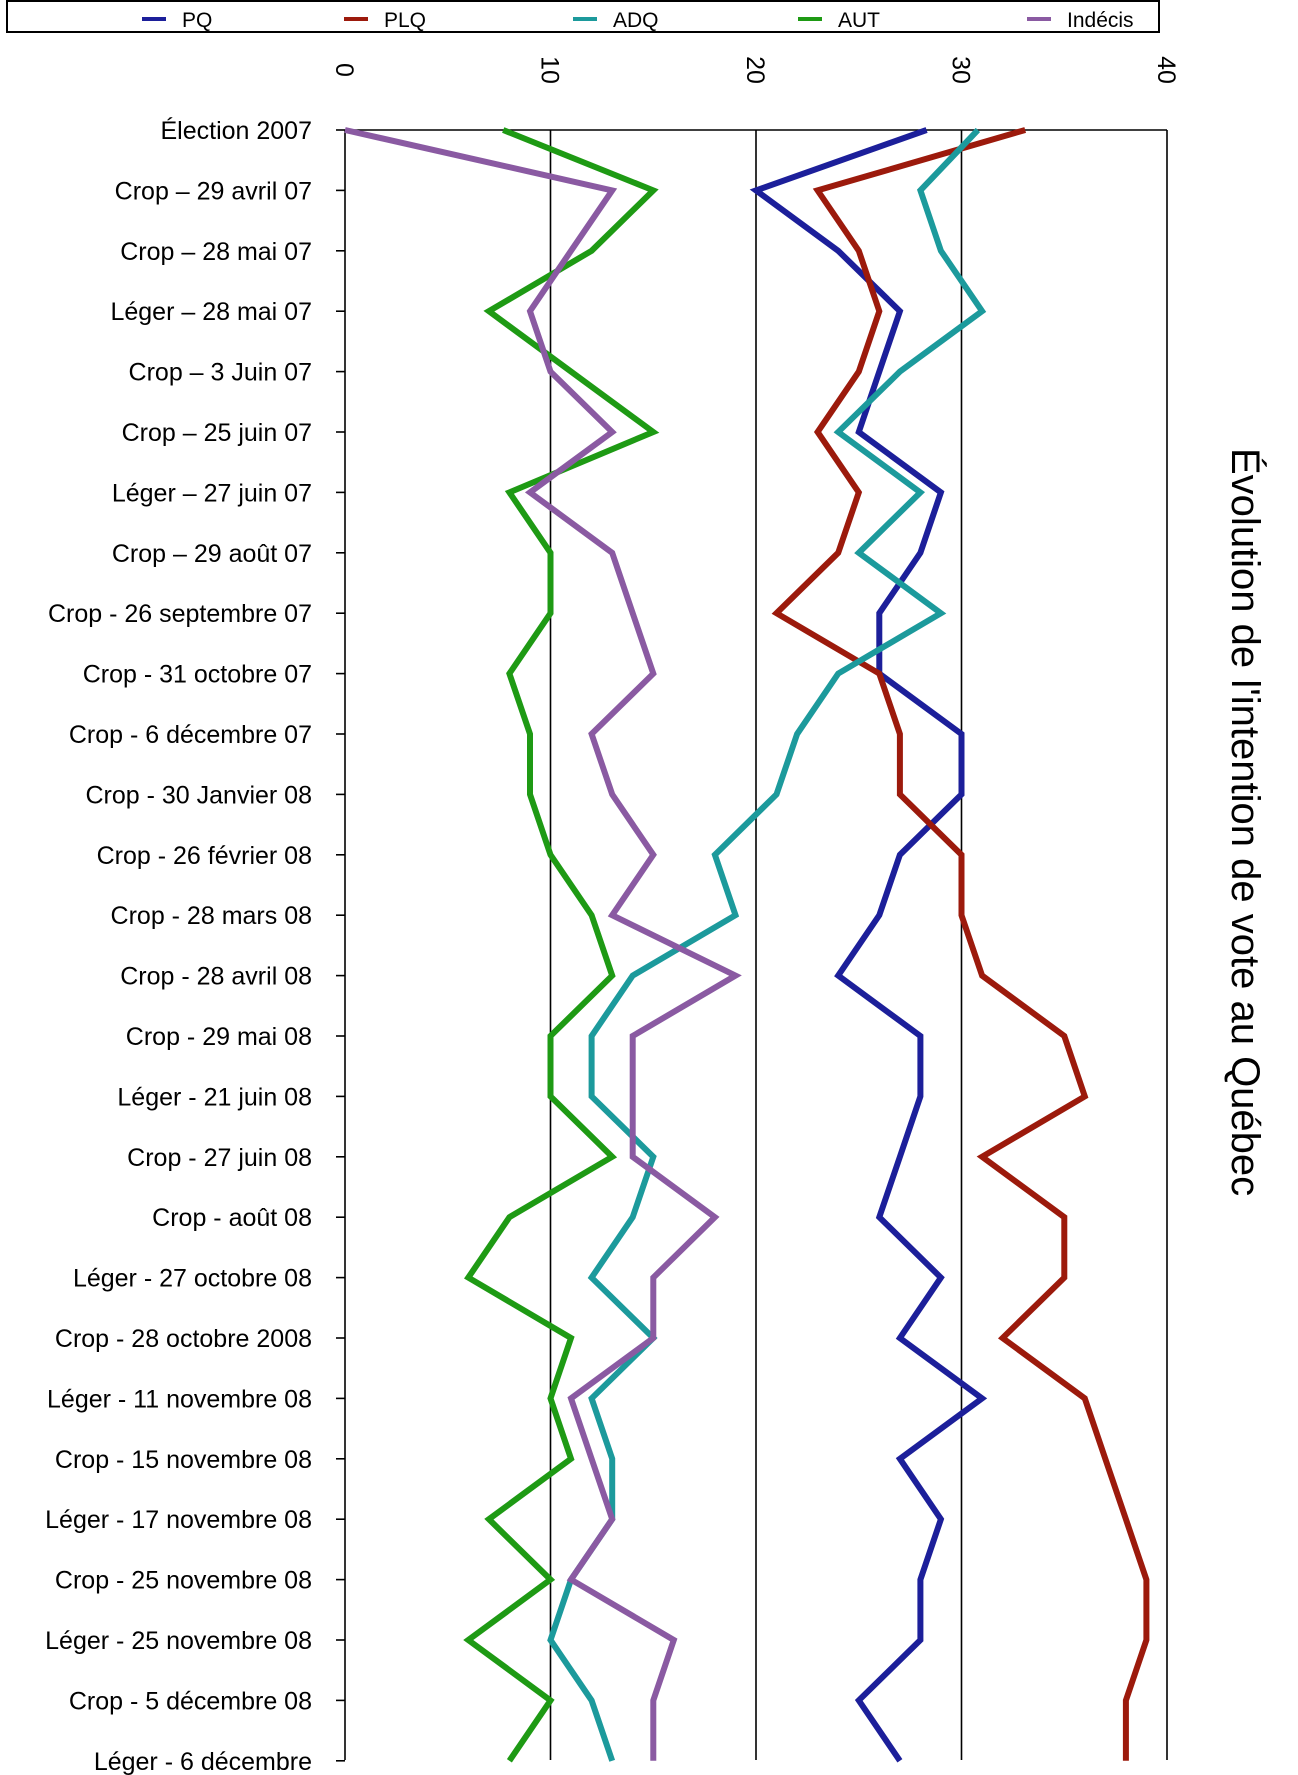 The image size is (1298, 1775). Describe the element at coordinates (213, 191) in the screenshot. I see `category-label: Crop – 29 avril 07` at that location.